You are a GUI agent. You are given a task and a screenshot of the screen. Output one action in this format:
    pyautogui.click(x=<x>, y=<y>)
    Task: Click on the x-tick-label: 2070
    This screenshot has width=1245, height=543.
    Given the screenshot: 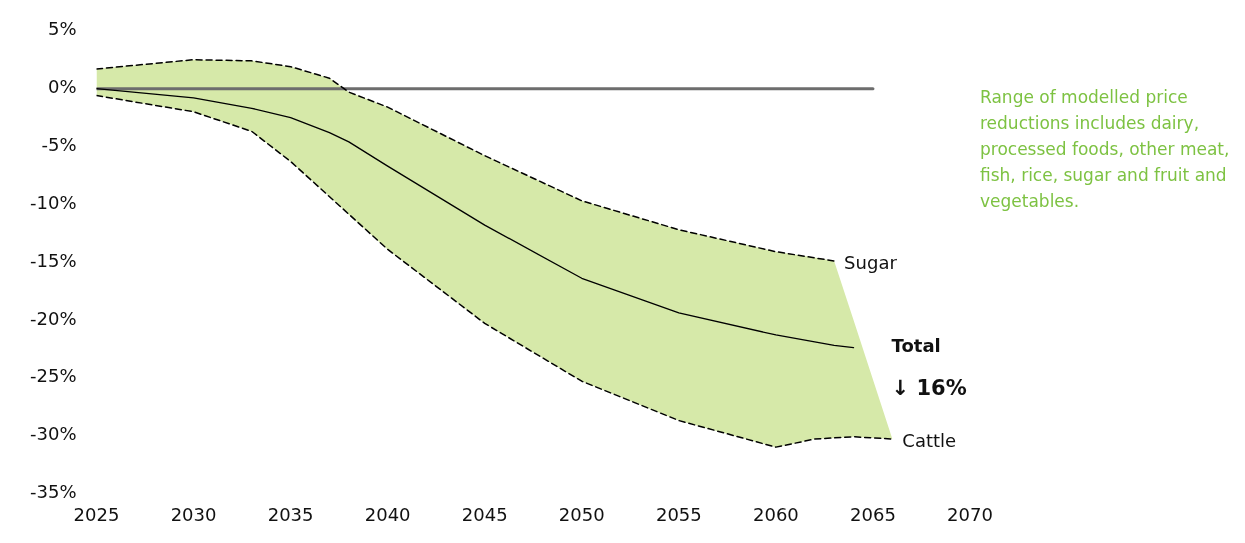 What is the action you would take?
    pyautogui.click(x=970, y=514)
    